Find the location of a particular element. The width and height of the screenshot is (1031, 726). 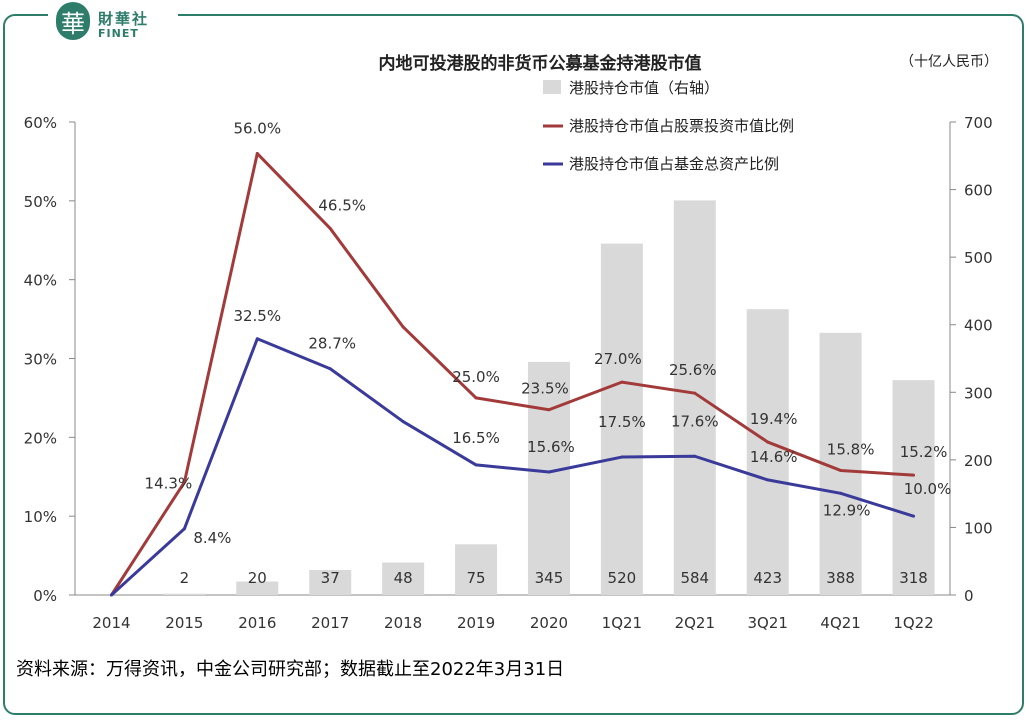

line-data-label: 25.6% is located at coordinates (693, 370).